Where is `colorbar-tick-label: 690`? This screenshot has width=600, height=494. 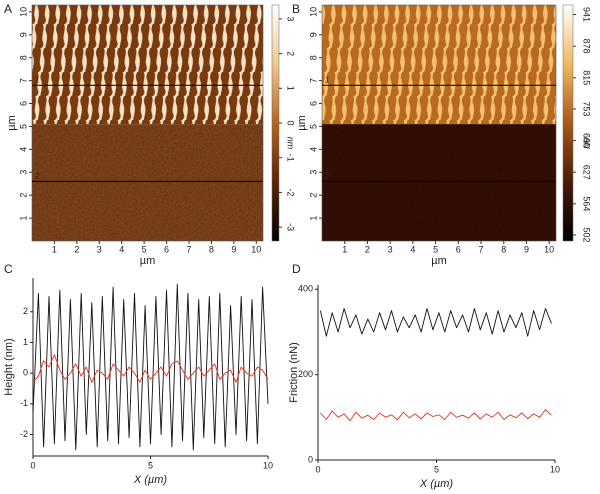 colorbar-tick-label: 690 is located at coordinates (587, 140).